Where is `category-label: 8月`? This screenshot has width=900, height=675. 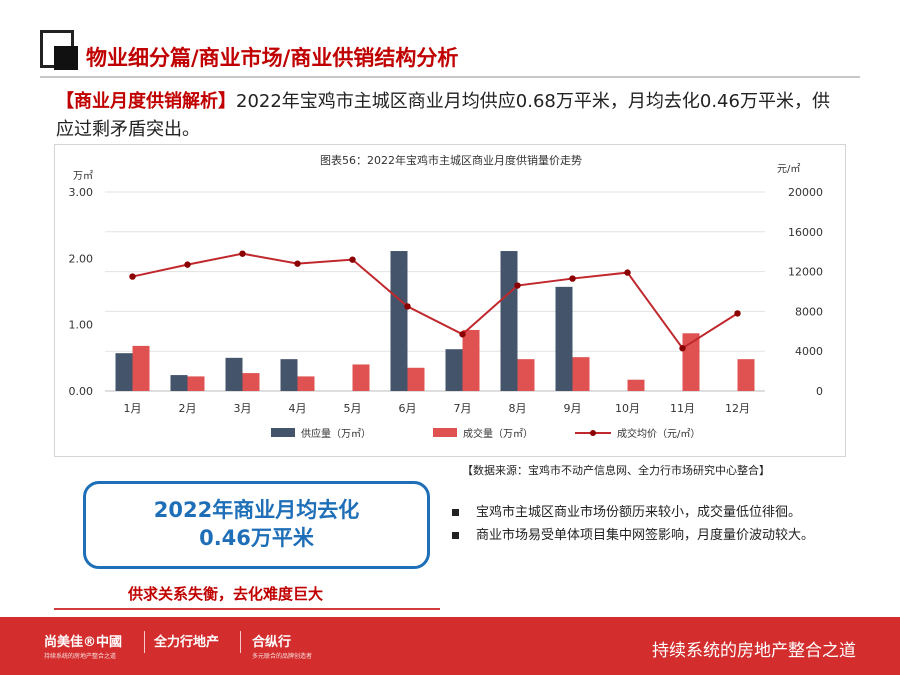 category-label: 8月 is located at coordinates (518, 408).